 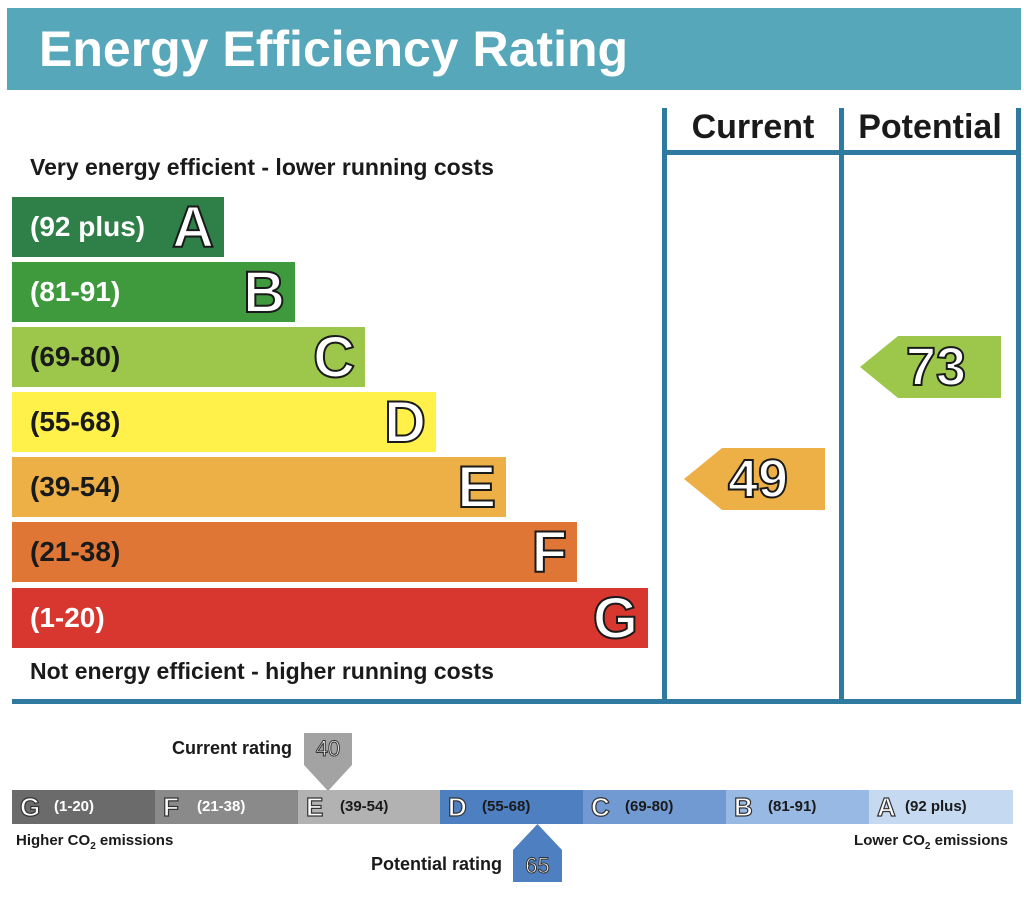 I want to click on co2-potential-rating-label: Potential rating, so click(x=437, y=864).